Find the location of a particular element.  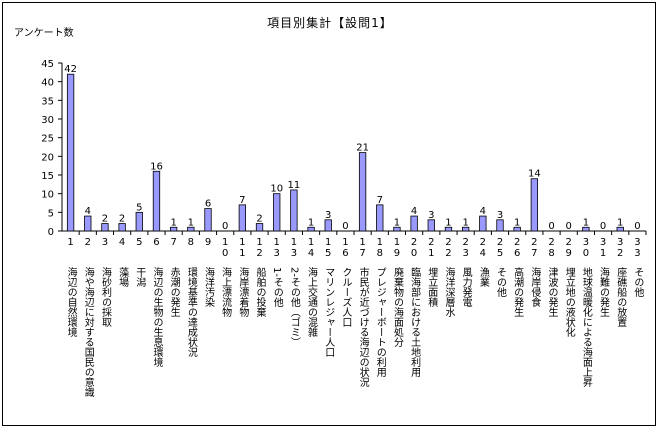

category-label: クルーズ人口 is located at coordinates (346, 297).